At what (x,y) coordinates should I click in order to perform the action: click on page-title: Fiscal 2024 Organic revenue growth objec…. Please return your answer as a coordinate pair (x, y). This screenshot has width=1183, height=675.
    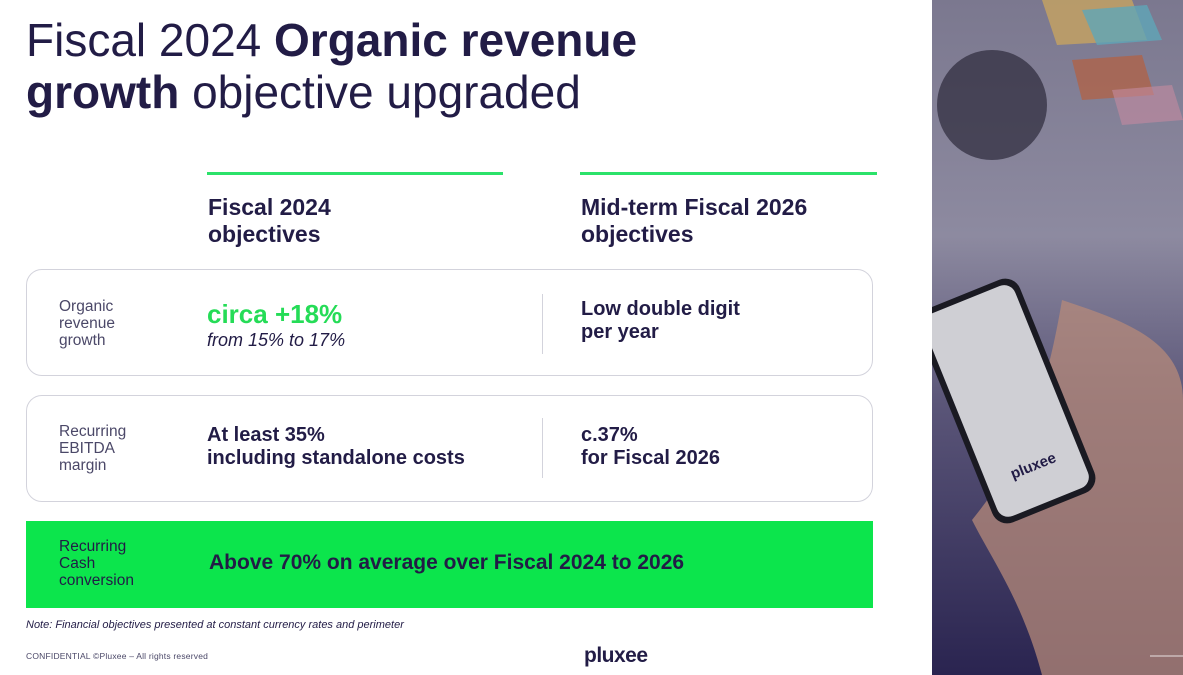
    Looking at the image, I should click on (332, 66).